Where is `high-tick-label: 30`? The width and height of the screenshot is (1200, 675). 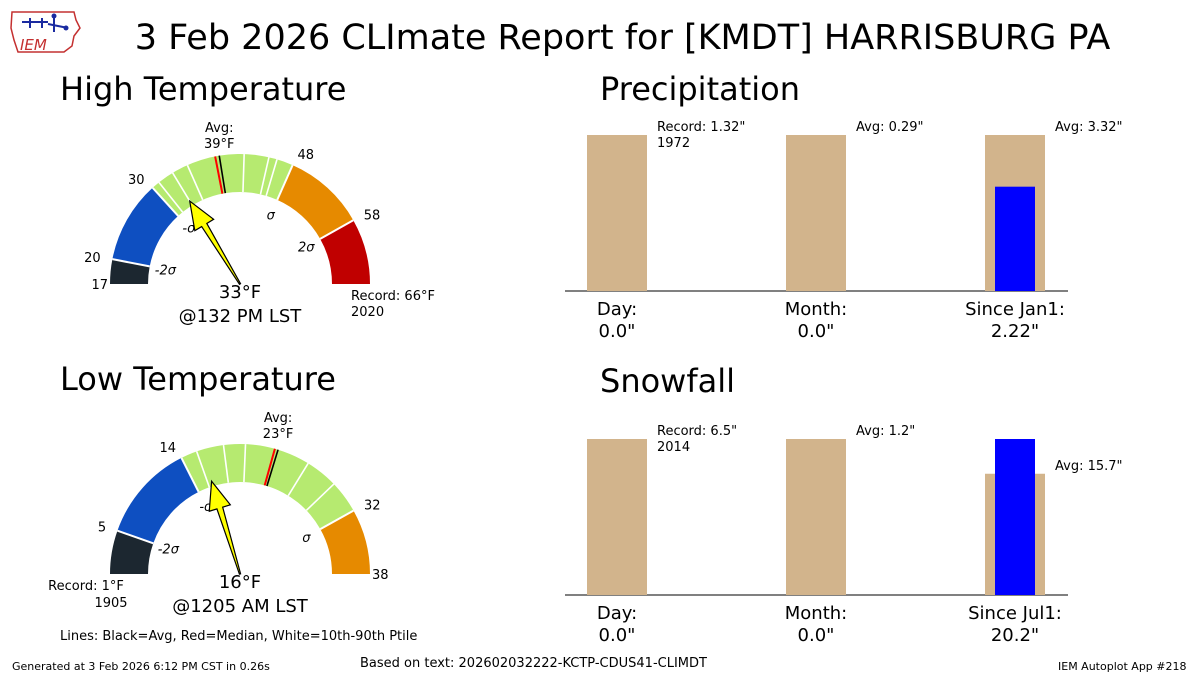 high-tick-label: 30 is located at coordinates (136, 180).